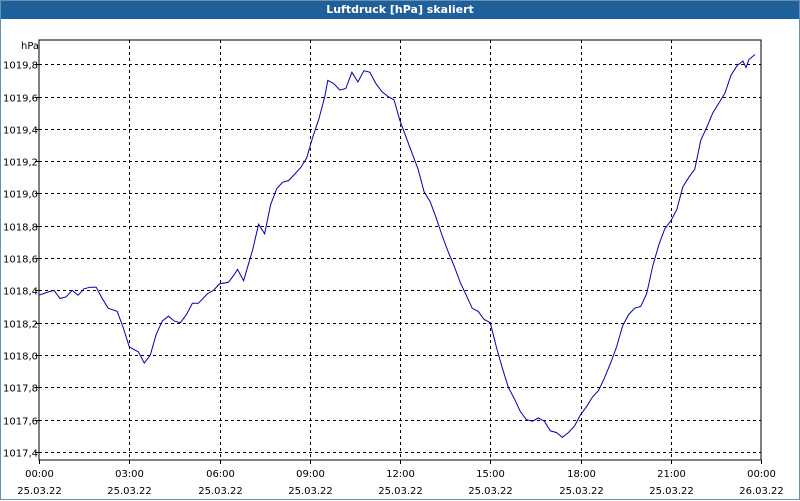 This screenshot has width=800, height=501. I want to click on y-tick-label: 1018,8, so click(20, 228).